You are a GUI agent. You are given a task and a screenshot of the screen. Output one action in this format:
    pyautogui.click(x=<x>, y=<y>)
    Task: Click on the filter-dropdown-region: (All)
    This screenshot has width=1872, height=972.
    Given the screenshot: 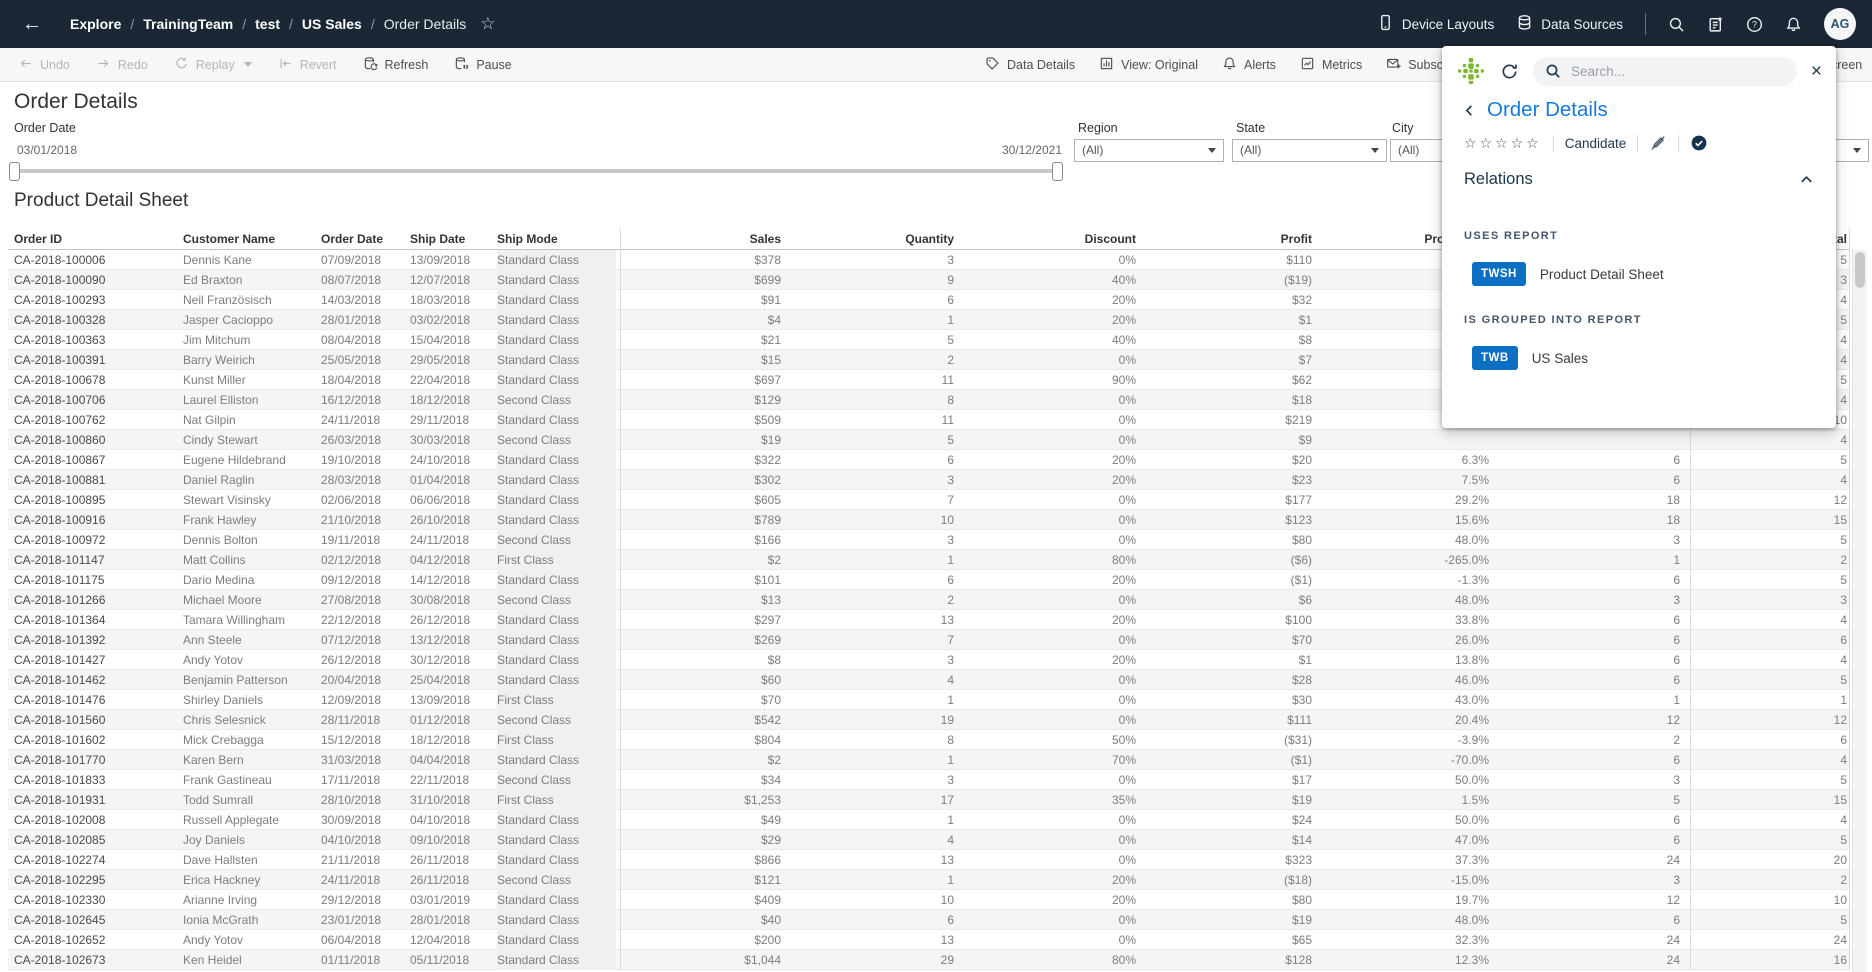 What is the action you would take?
    pyautogui.click(x=1149, y=150)
    